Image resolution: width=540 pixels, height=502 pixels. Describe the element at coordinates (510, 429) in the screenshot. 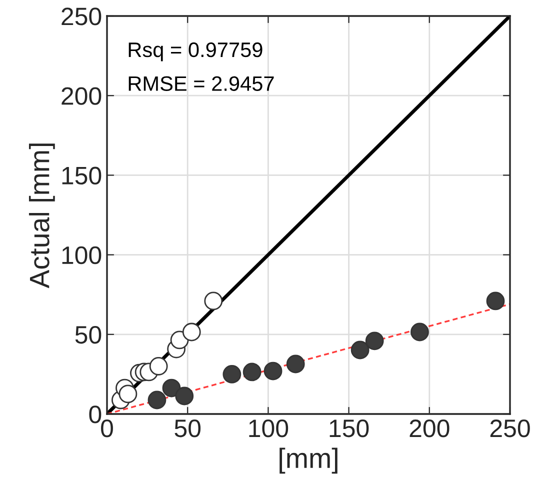

I see `x-tick-label: 250` at that location.